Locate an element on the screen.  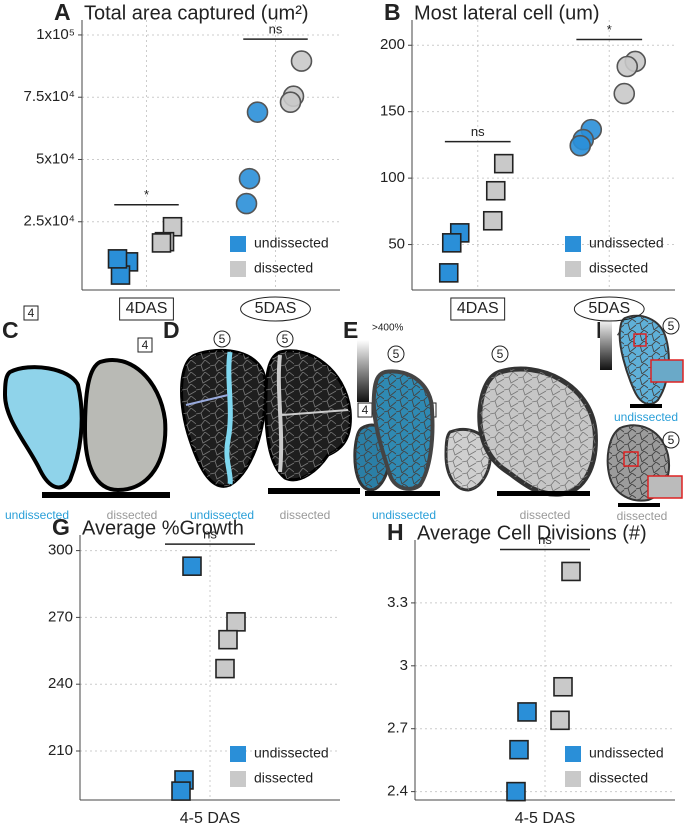
y-tick-label: 2.7 is located at coordinates (397, 728).